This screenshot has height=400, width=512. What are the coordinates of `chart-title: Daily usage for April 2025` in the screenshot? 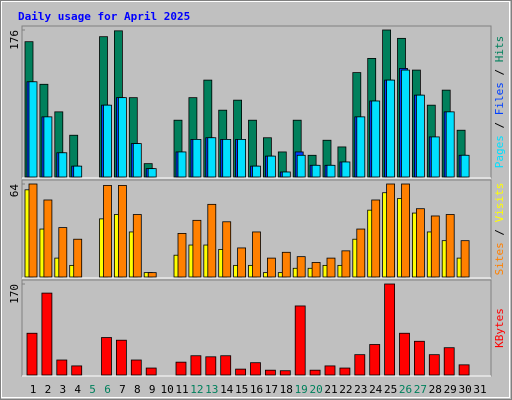 It's located at (104, 16).